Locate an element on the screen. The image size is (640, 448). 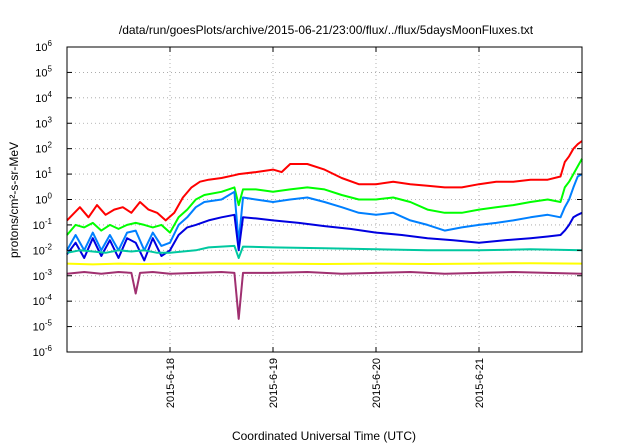
y-tick-label: 10¹ is located at coordinates (43, 173).